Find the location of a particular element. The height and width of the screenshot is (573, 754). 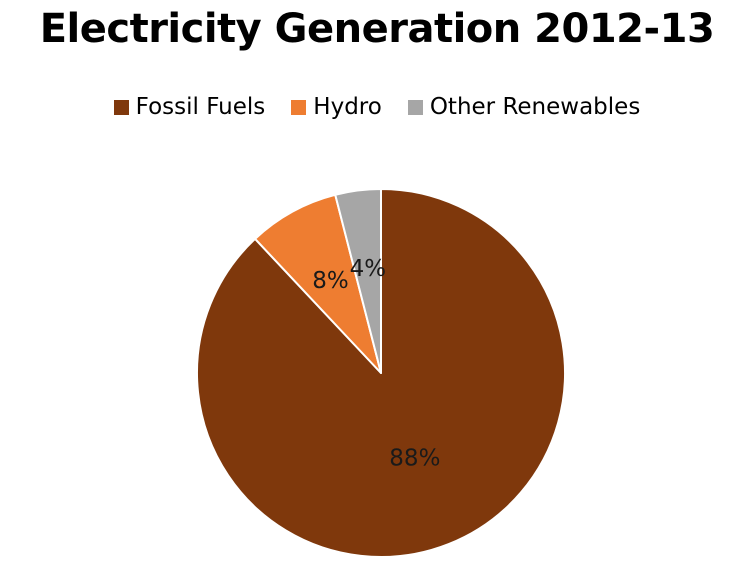

slice-labels: 88% 8% 4% is located at coordinates (376, 364).